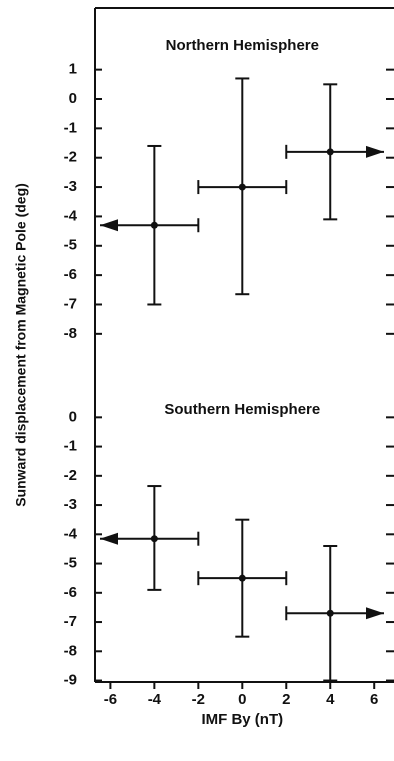 Image resolution: width=394 pixels, height=761 pixels. What do you see at coordinates (242, 409) in the screenshot?
I see `panel-title: Southern Hemisphere` at bounding box center [242, 409].